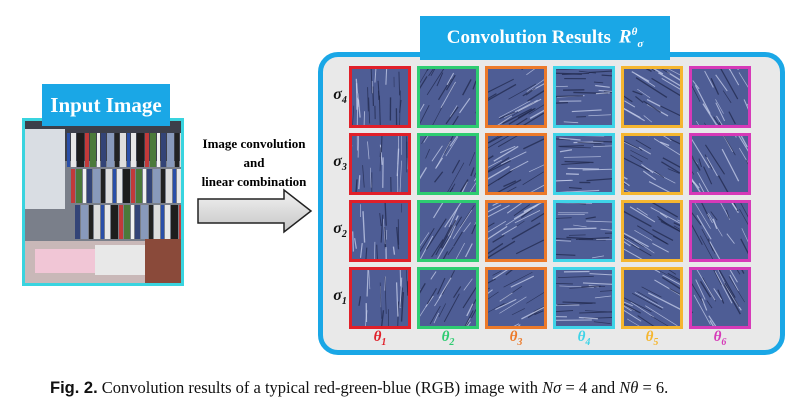  What do you see at coordinates (255, 211) in the screenshot?
I see `right-arrow-icon` at bounding box center [255, 211].